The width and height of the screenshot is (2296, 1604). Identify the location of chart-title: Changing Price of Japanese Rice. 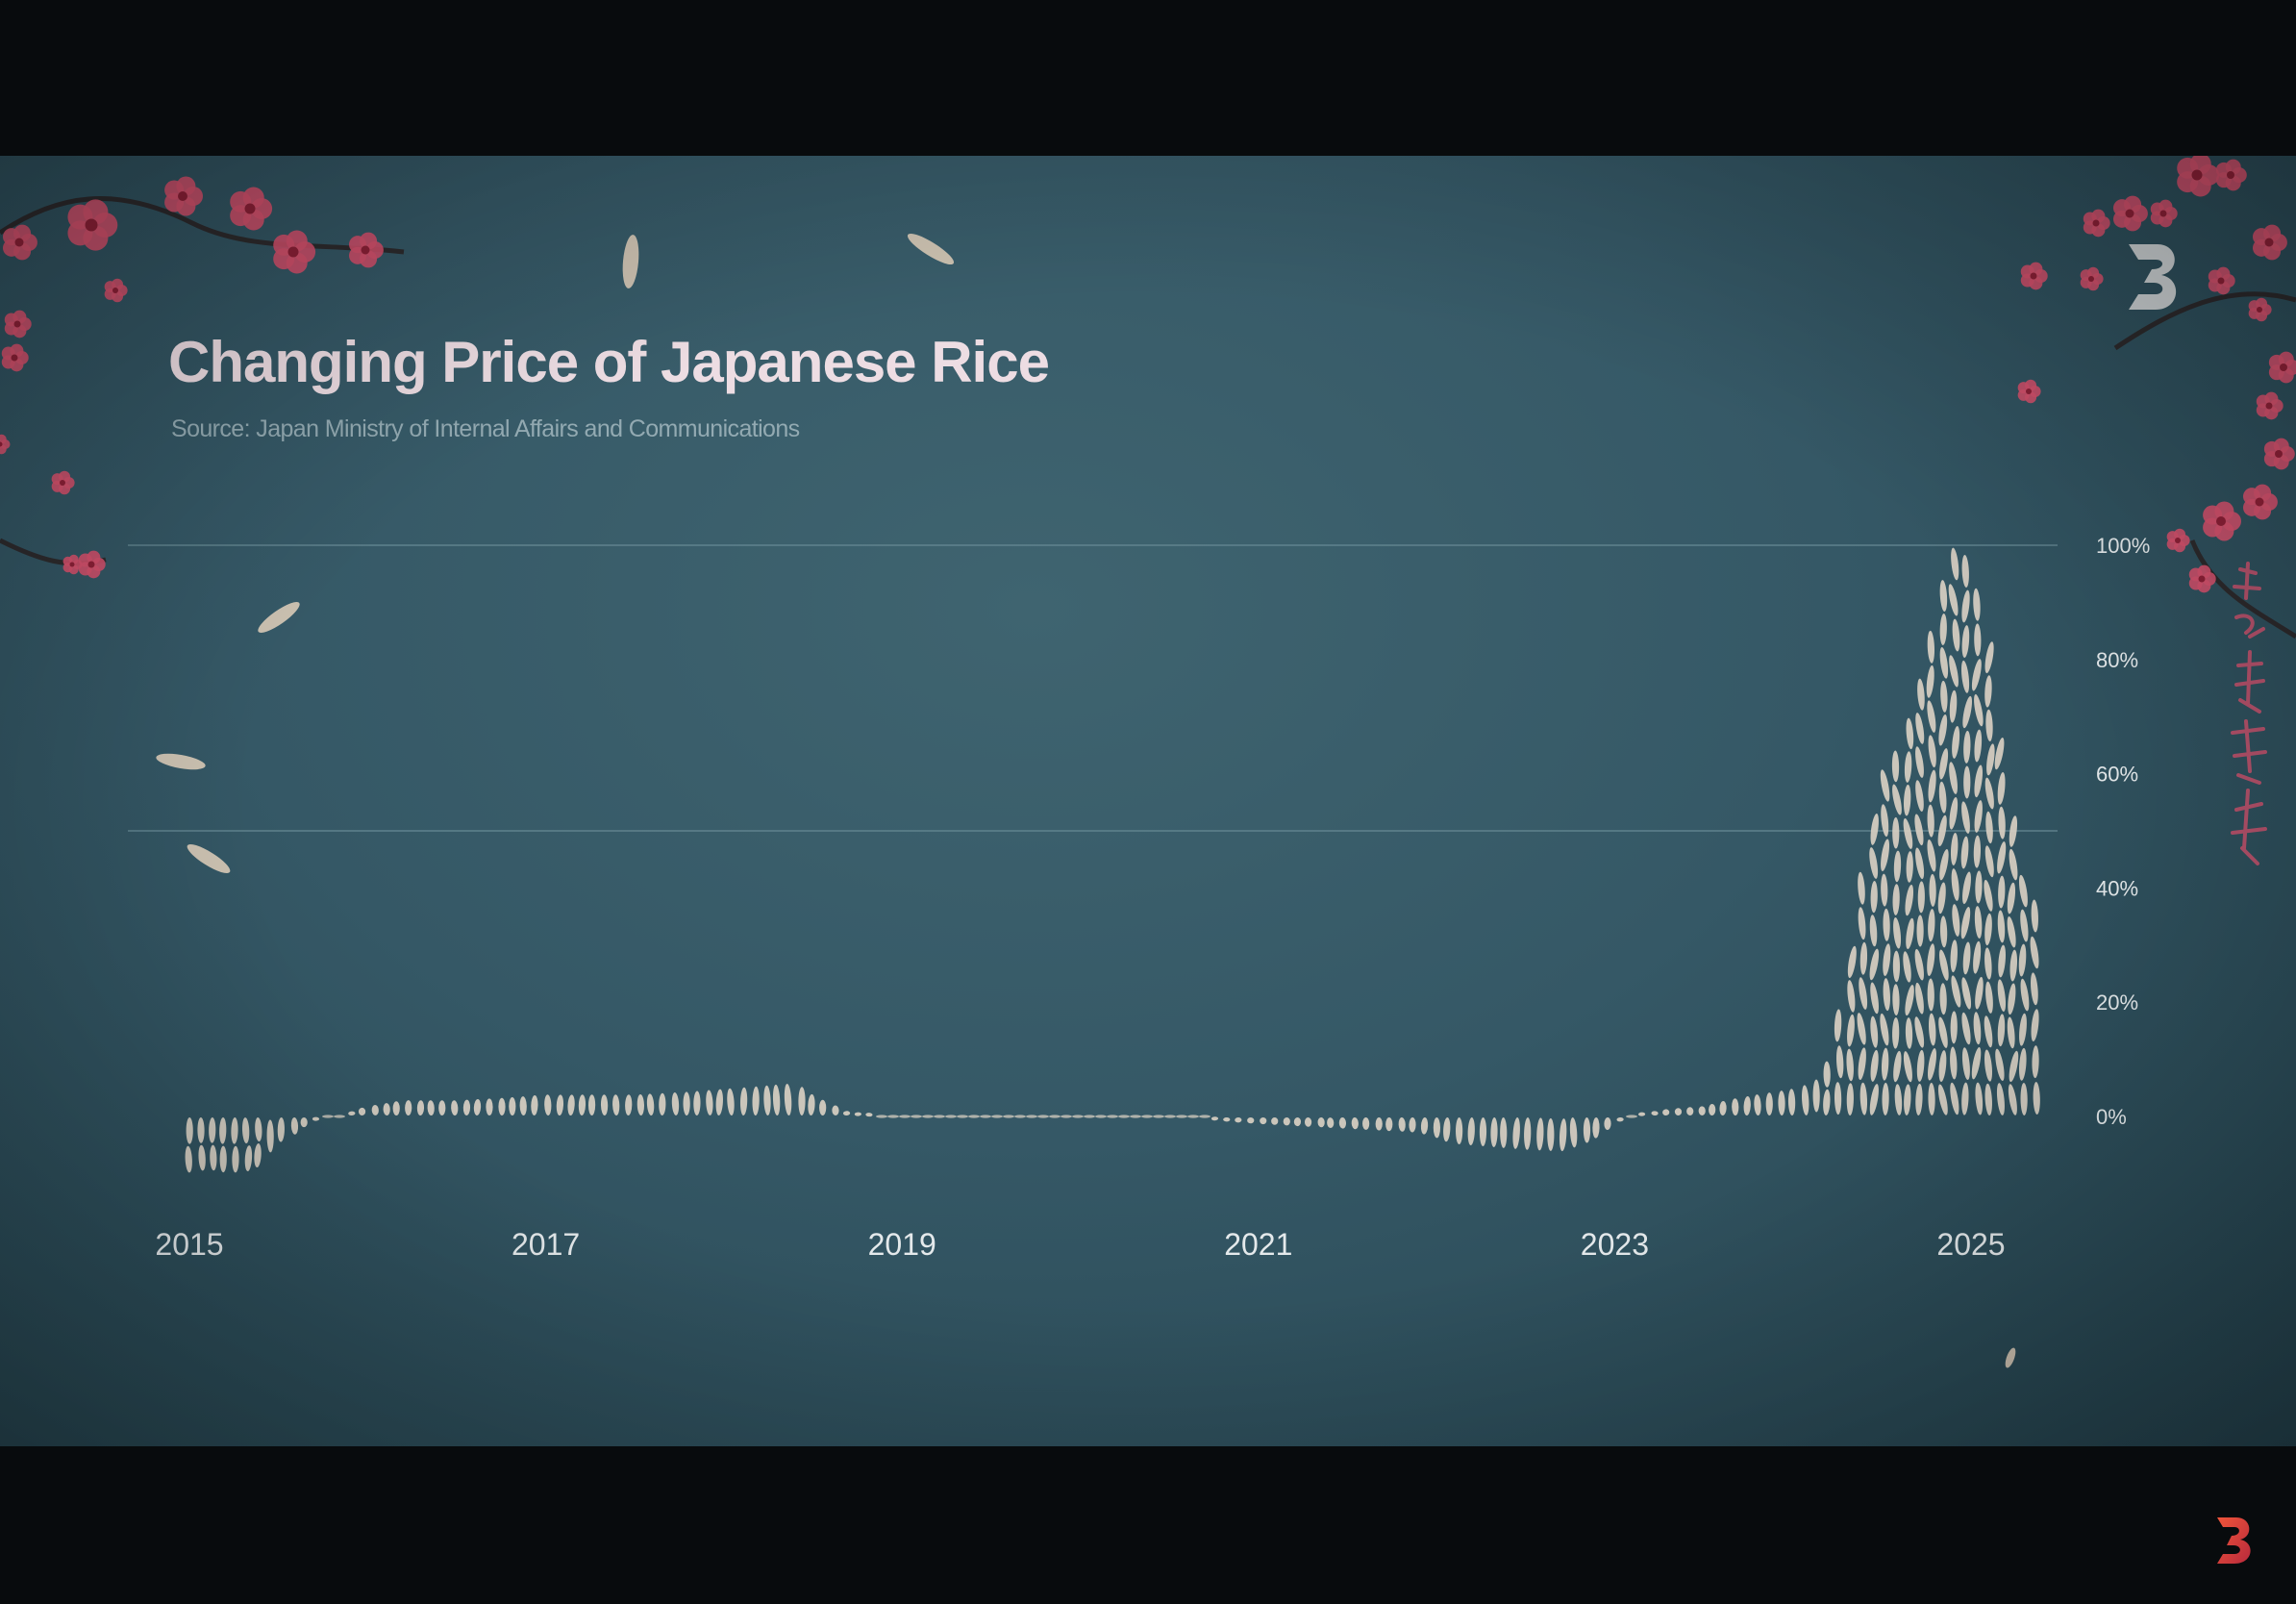
(609, 362).